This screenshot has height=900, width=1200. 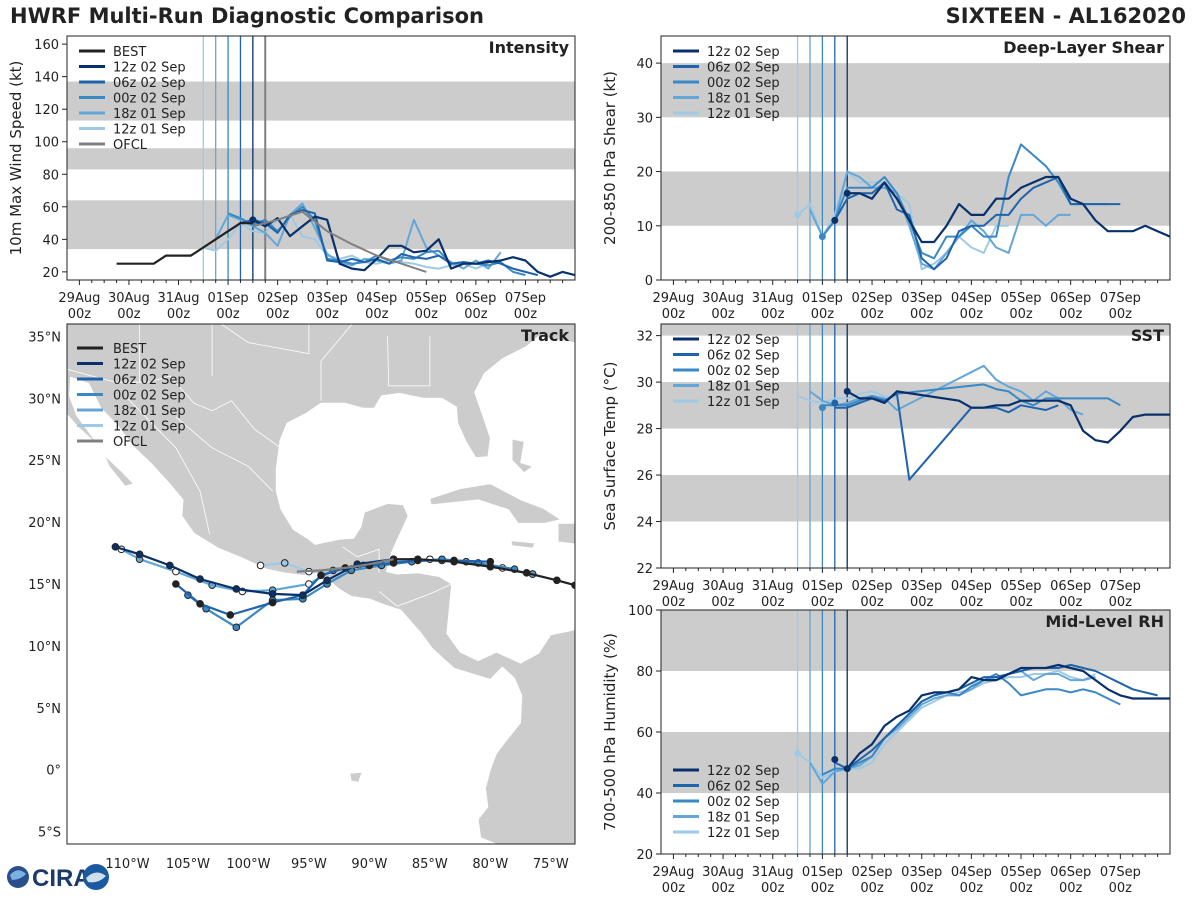 I want to click on shear-xtick-label: 06Sep, so click(x=1070, y=298).